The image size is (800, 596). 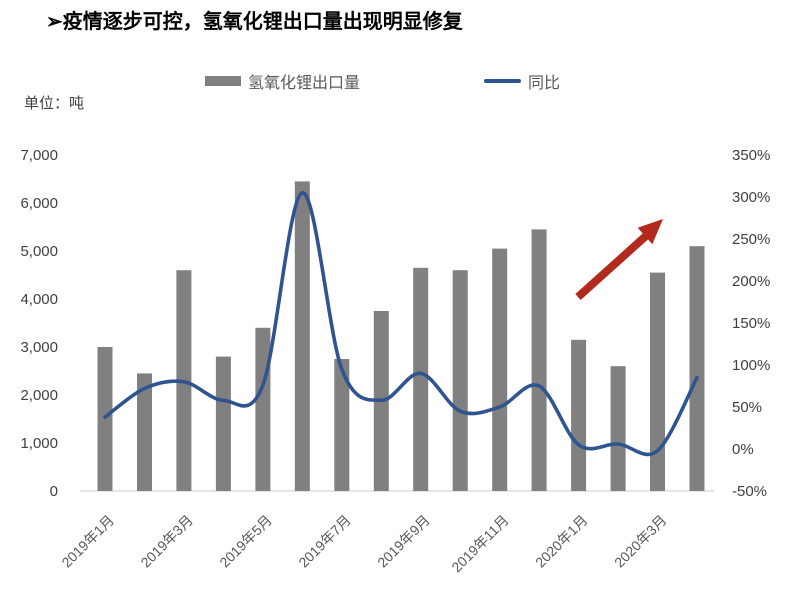 I want to click on x-axis-tick-label: 2019年3月, so click(x=166, y=541).